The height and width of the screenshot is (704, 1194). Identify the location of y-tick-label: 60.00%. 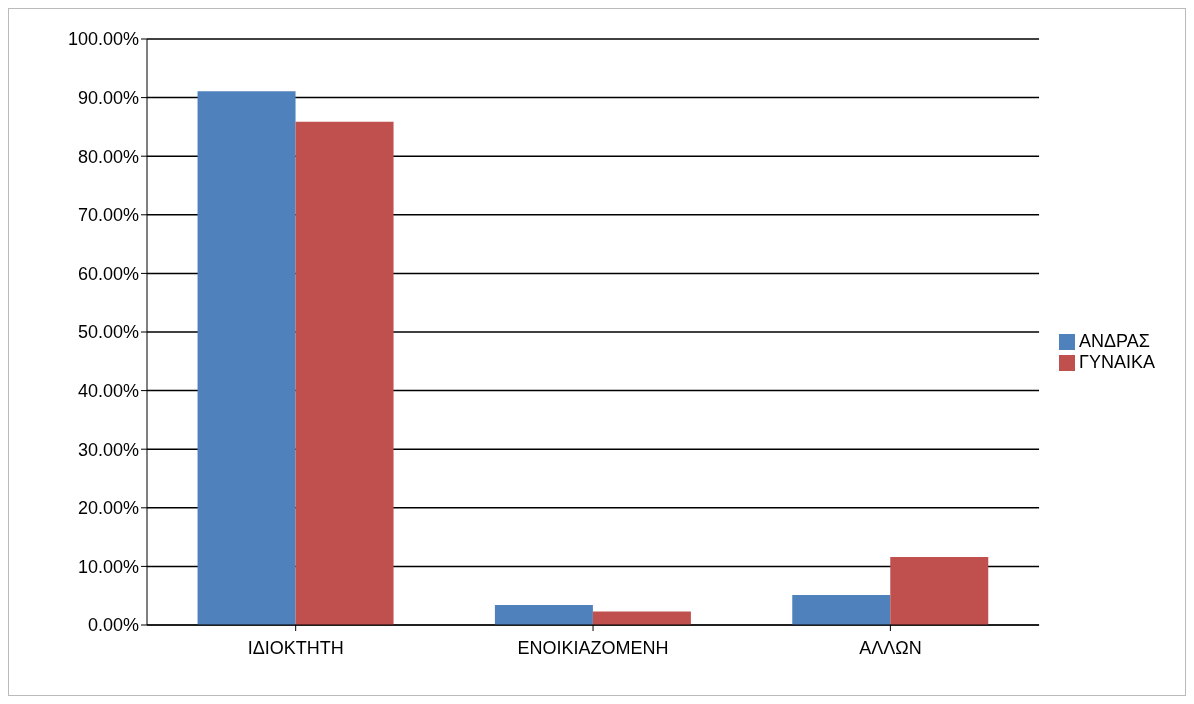
(108, 273).